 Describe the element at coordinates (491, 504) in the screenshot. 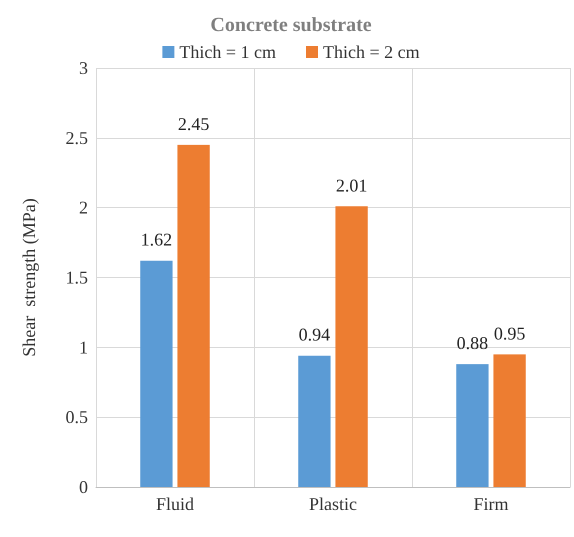

I see `x-tick-label: Firm` at that location.